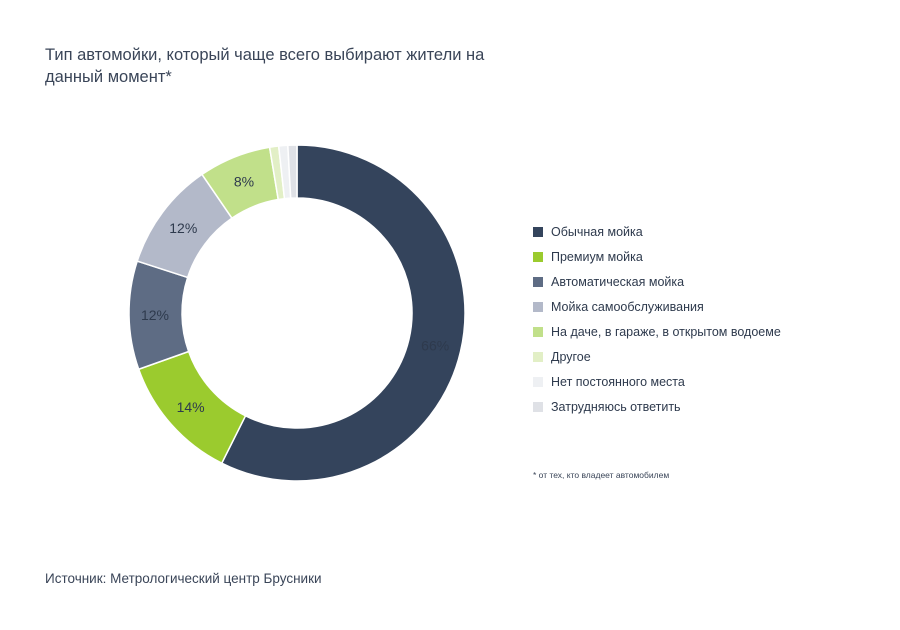 Image resolution: width=900 pixels, height=630 pixels. I want to click on legend-item: Мойка самообслуживания, so click(657, 306).